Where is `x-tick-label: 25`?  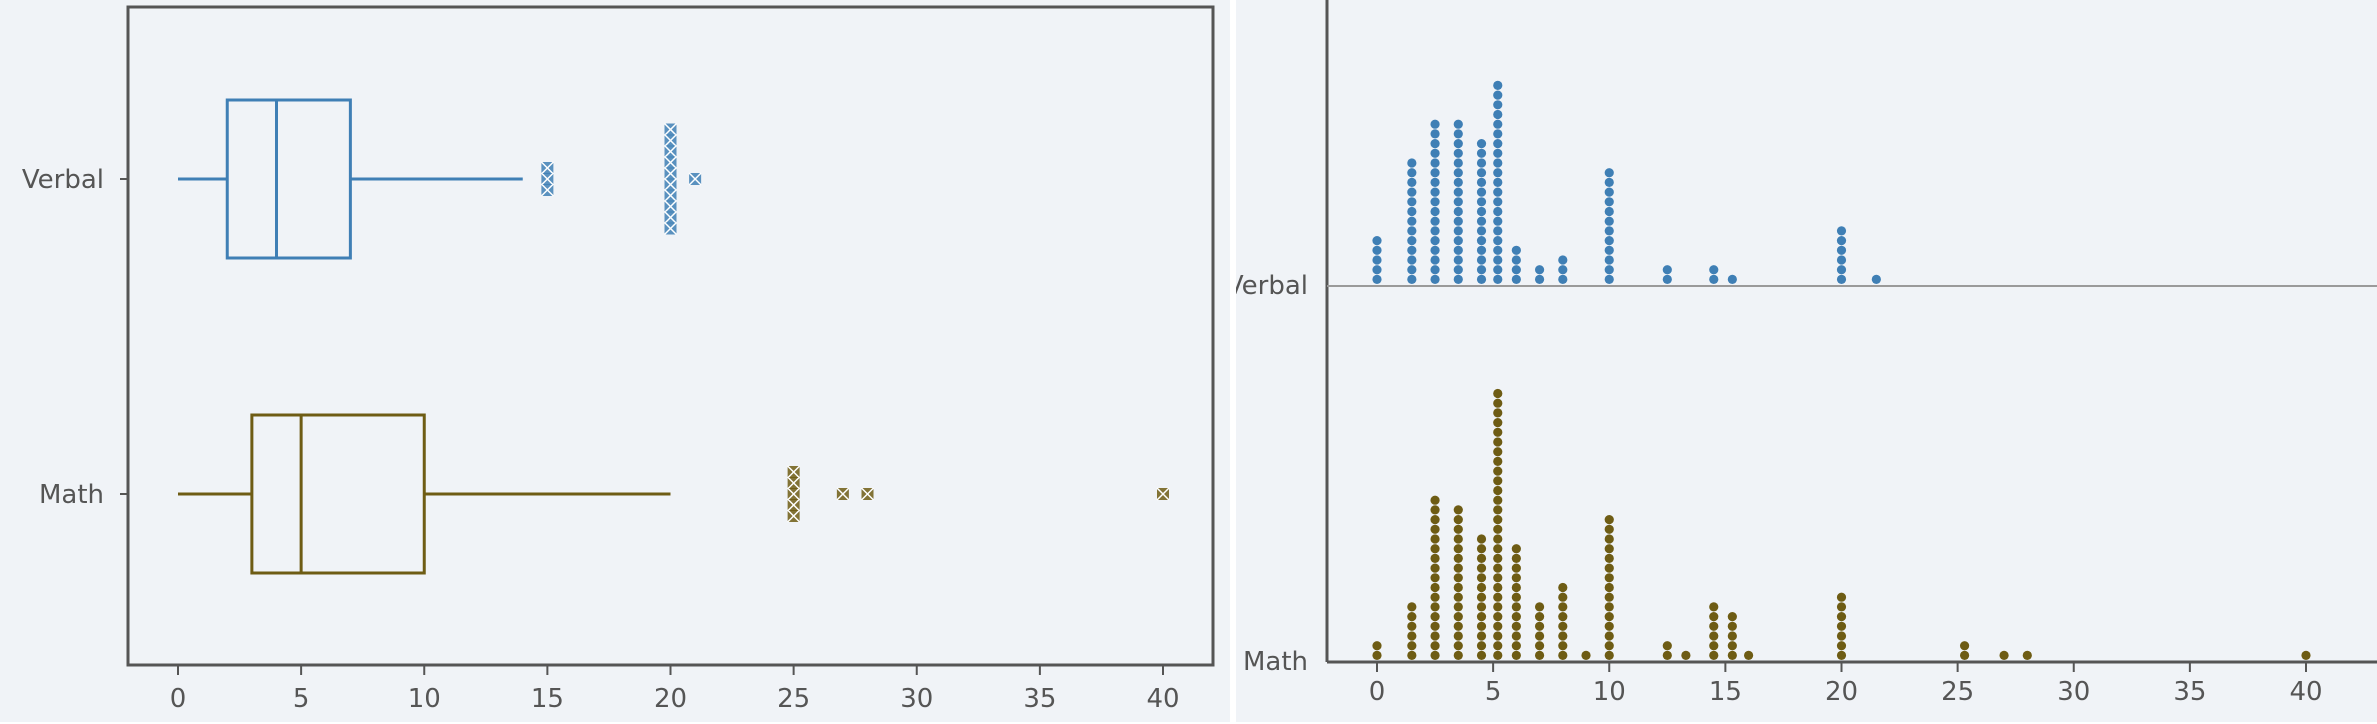 x-tick-label: 25 is located at coordinates (793, 699).